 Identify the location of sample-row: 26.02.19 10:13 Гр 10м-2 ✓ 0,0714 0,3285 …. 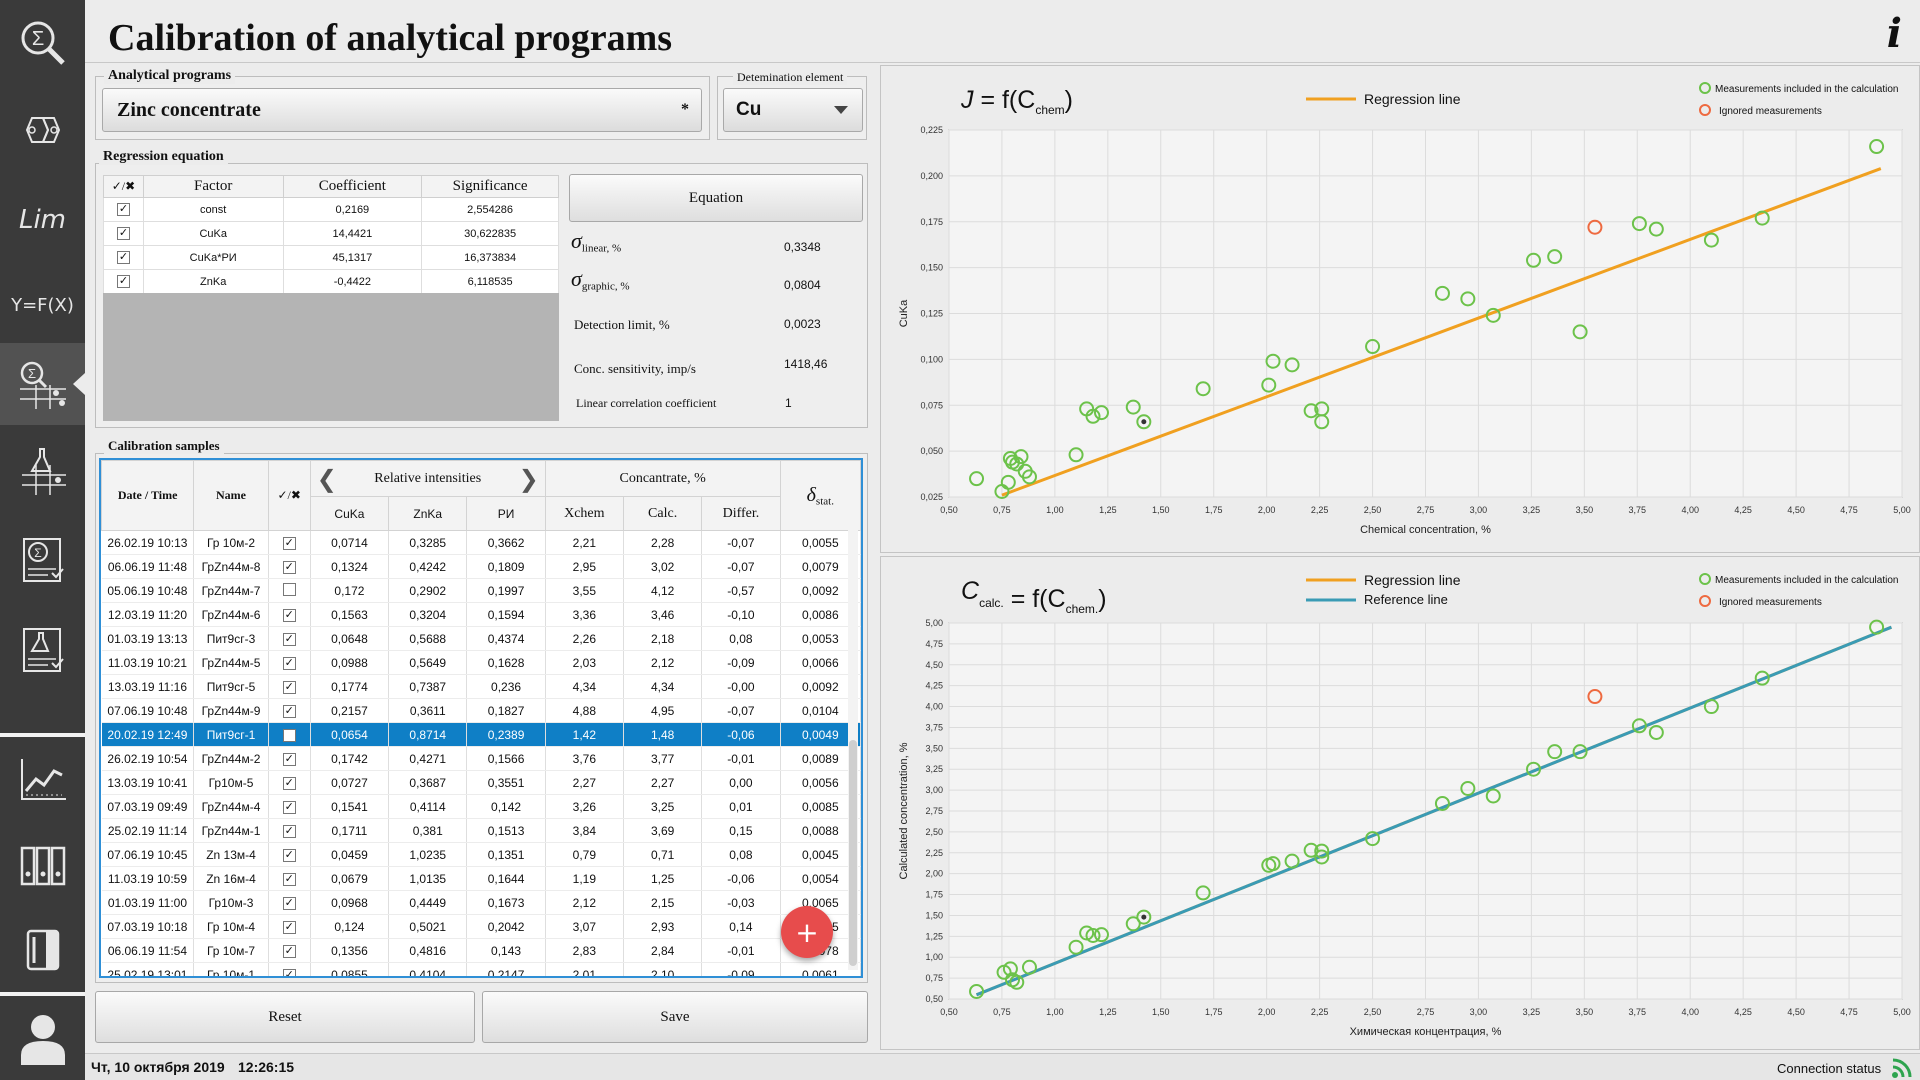
(481, 542).